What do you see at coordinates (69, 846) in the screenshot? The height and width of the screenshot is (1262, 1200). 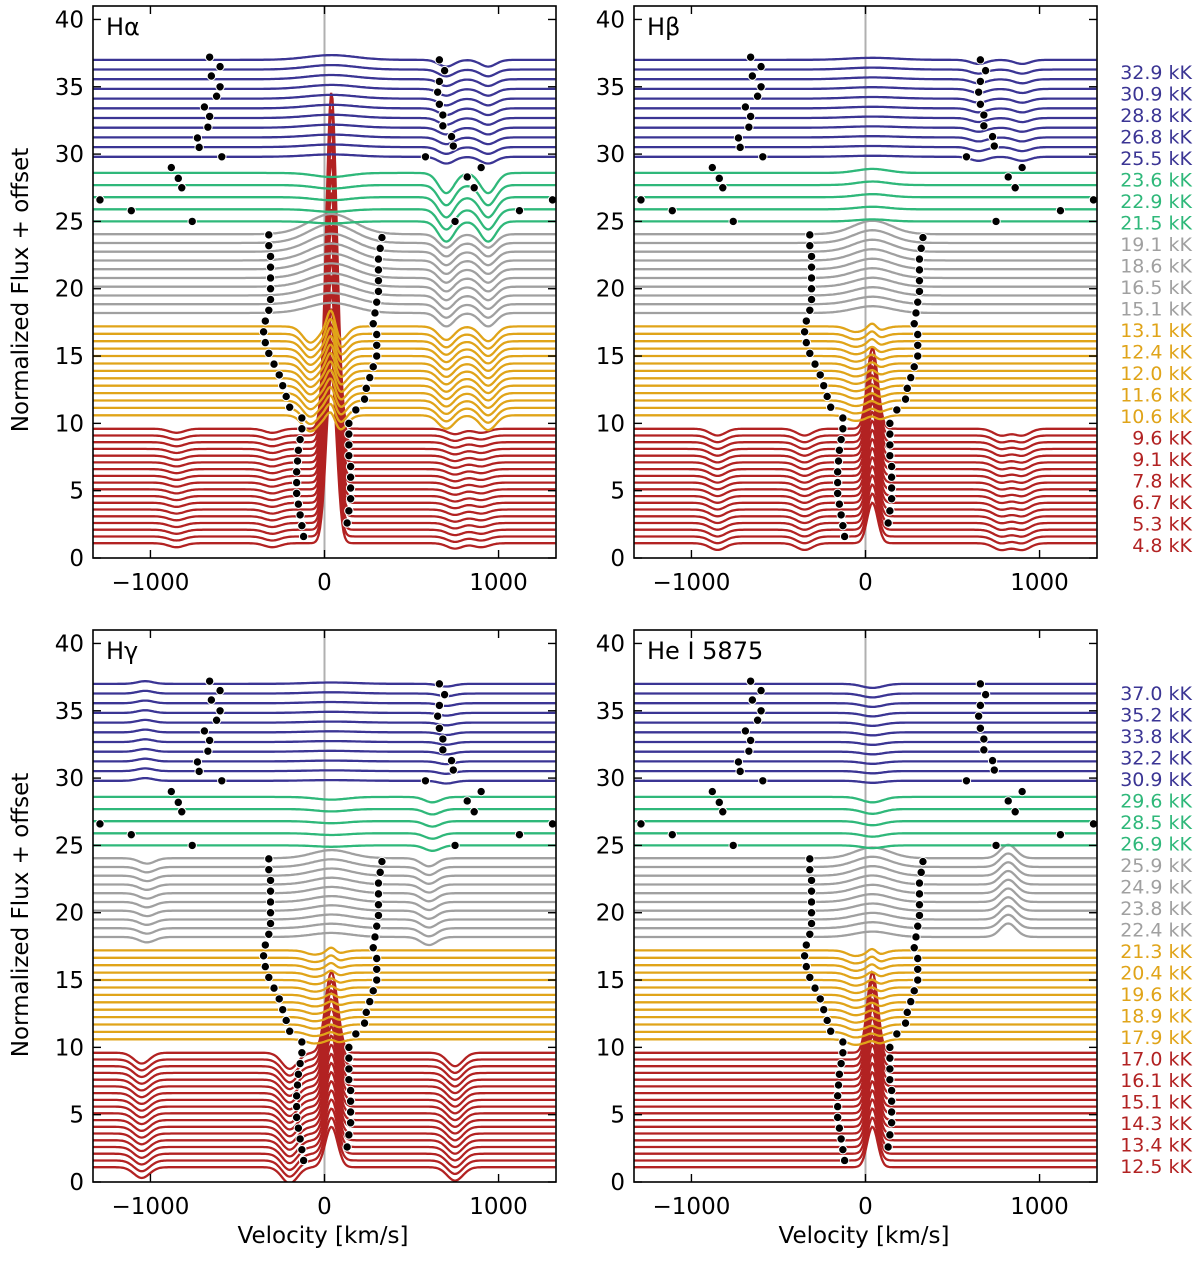 I see `y-tick-label: 25` at bounding box center [69, 846].